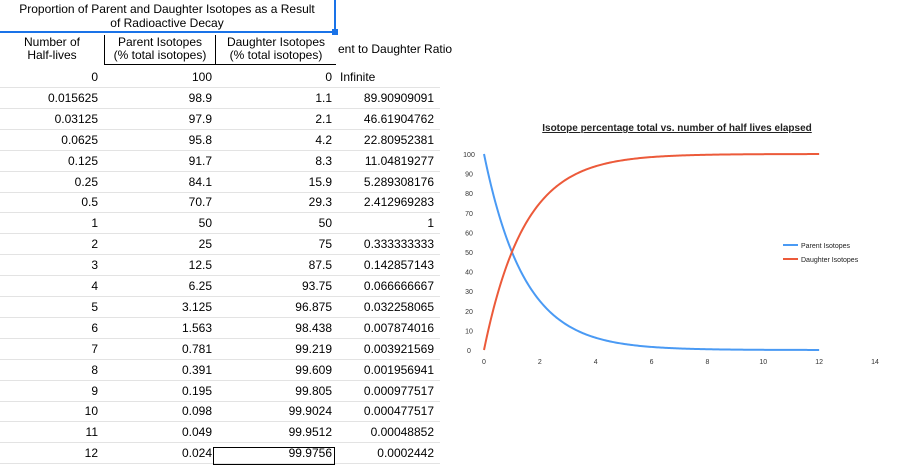 This screenshot has width=905, height=466. Describe the element at coordinates (398, 182) in the screenshot. I see `cell-ratio: 5.289308176` at that location.